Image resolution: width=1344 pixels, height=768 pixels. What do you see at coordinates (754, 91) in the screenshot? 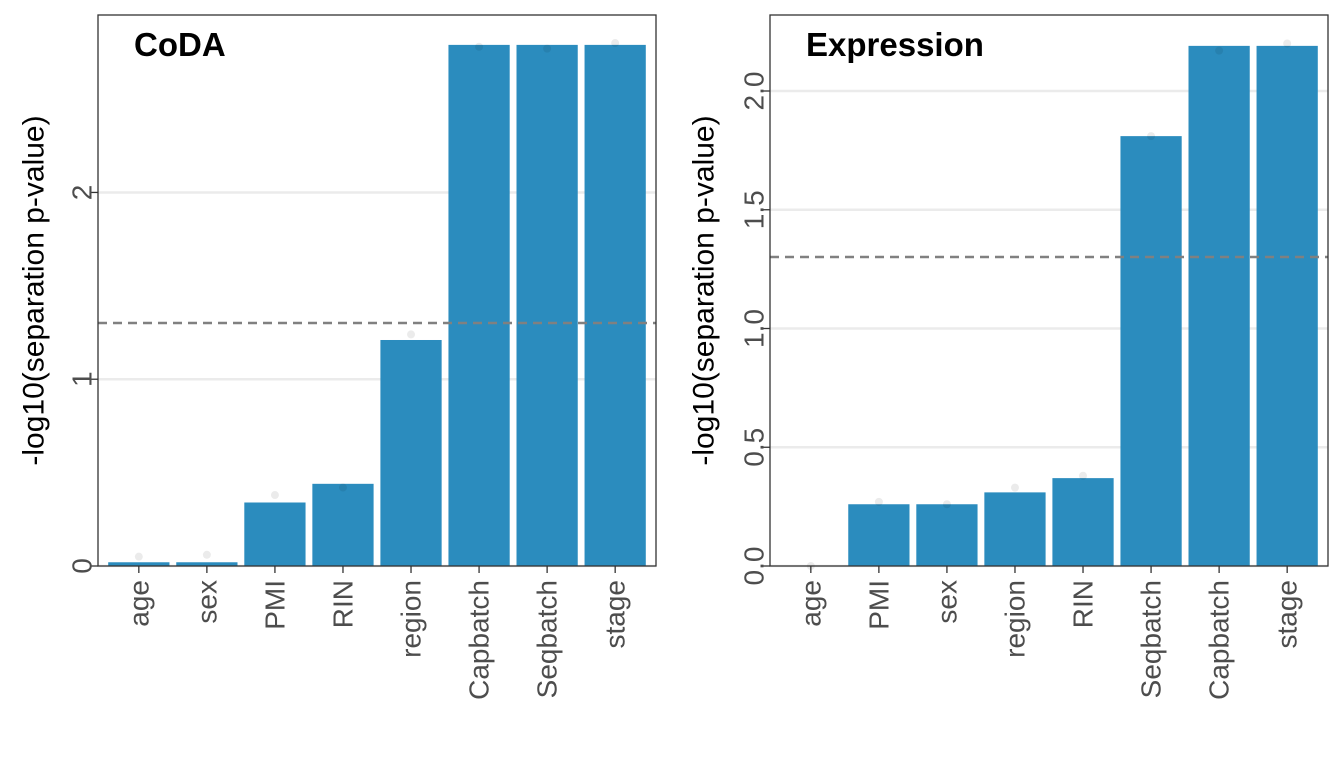
I see `y-tick-label: 2.0` at bounding box center [754, 91].